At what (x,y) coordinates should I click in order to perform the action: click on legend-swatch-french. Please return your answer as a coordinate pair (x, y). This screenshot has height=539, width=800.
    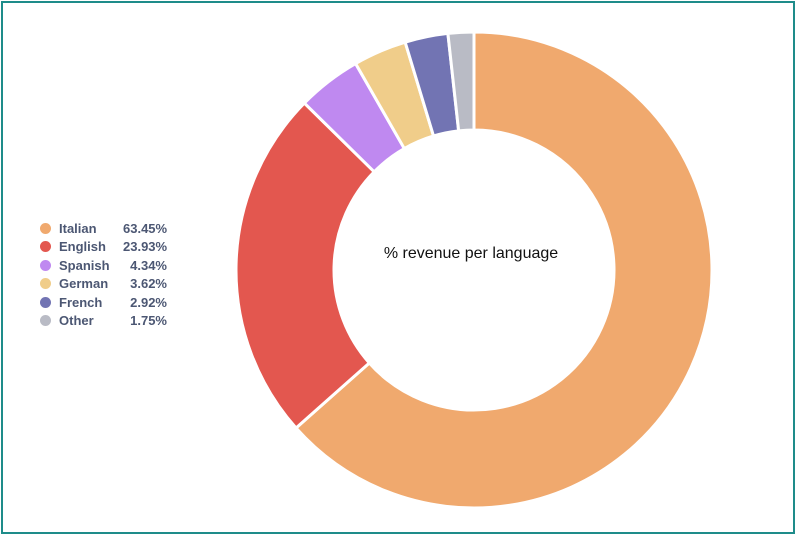
    Looking at the image, I should click on (45, 302).